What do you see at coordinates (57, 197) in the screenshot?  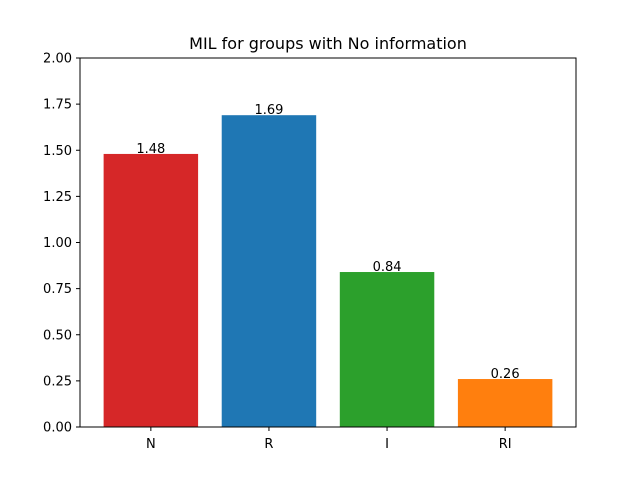 I see `y-tick-label: 1.25` at bounding box center [57, 197].